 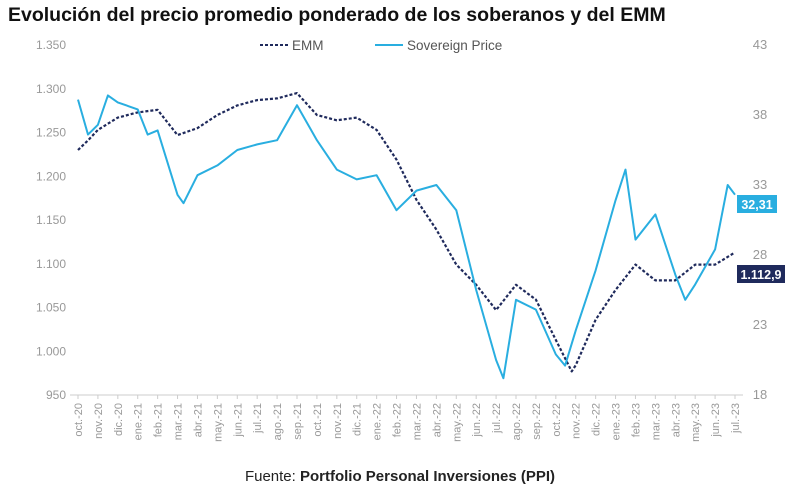 What do you see at coordinates (716, 420) in the screenshot?
I see `x-tick-label: jun.-23` at bounding box center [716, 420].